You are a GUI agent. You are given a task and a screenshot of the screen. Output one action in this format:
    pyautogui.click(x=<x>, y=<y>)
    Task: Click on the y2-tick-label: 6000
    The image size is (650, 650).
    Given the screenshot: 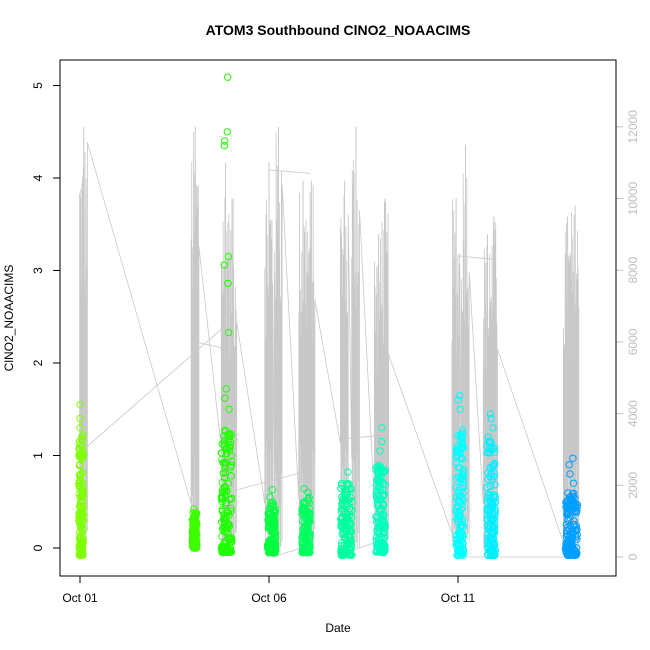 What is the action you would take?
    pyautogui.click(x=633, y=341)
    